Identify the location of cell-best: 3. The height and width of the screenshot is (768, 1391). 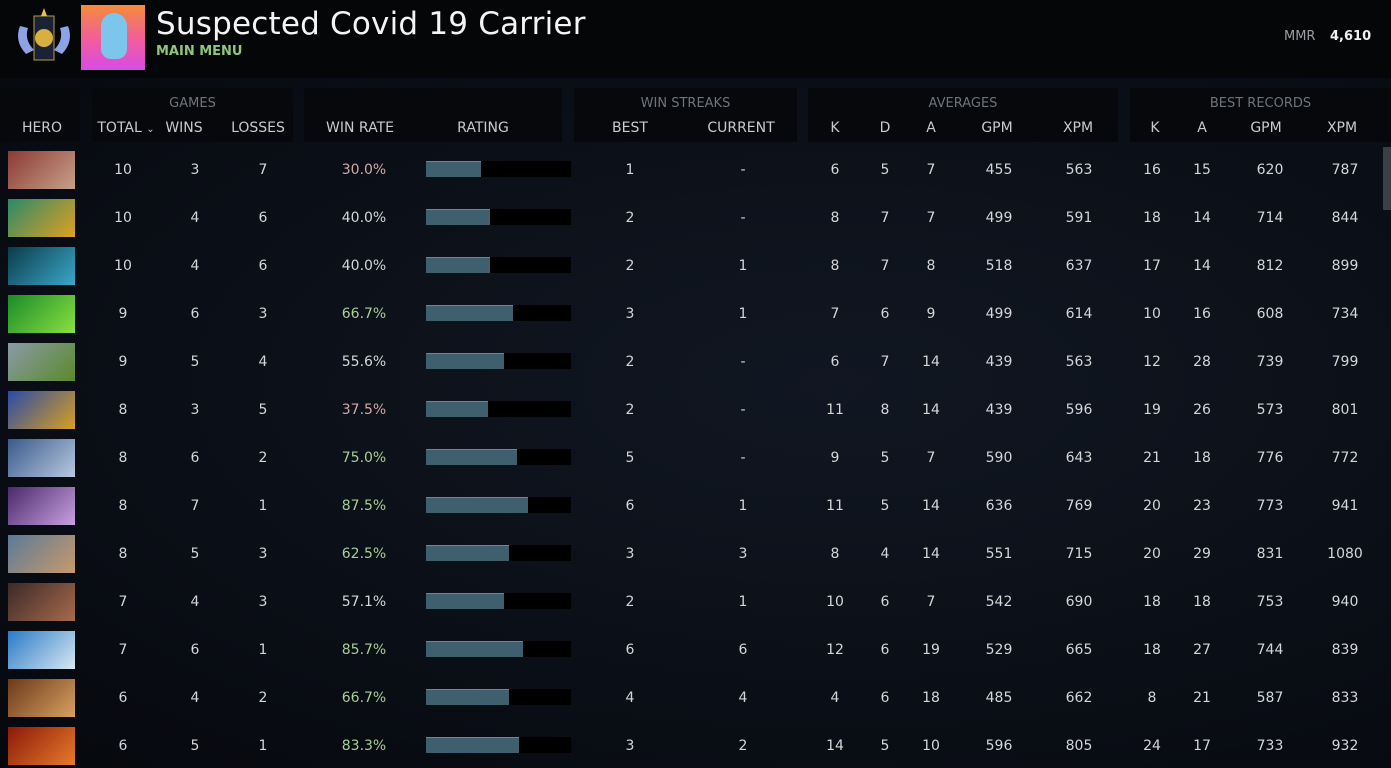
(630, 314).